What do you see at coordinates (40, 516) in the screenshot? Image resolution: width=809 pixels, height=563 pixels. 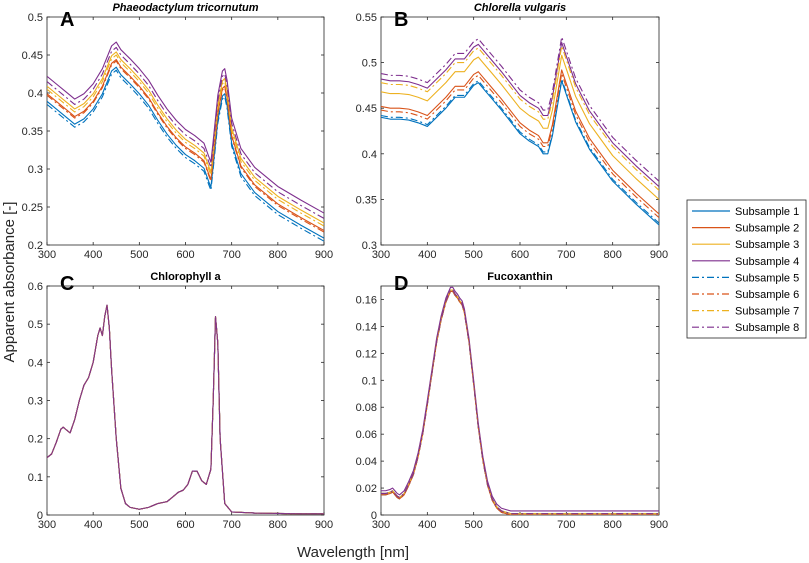 I see `y-tick-label: 0` at bounding box center [40, 516].